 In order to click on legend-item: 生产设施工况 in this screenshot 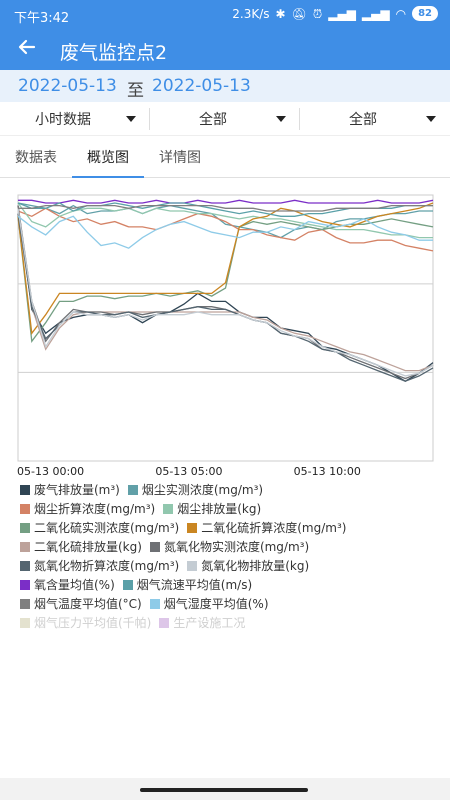, I will do `click(202, 622)`.